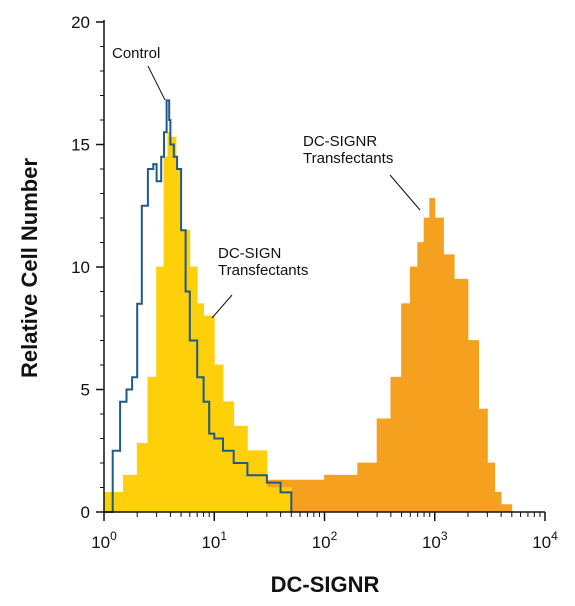  What do you see at coordinates (29, 268) in the screenshot?
I see `y-axis-title: Relative Cell Number` at bounding box center [29, 268].